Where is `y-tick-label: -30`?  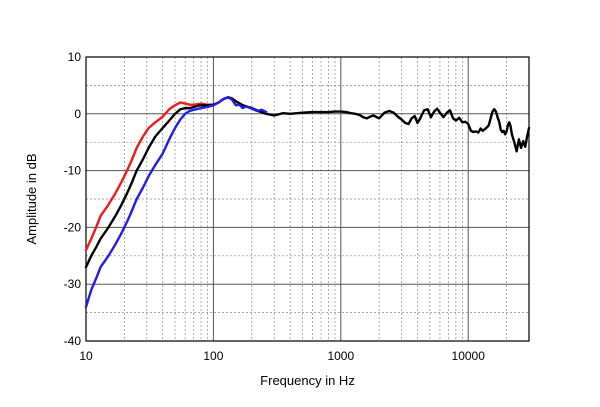 y-tick-label: -30 is located at coordinates (73, 284).